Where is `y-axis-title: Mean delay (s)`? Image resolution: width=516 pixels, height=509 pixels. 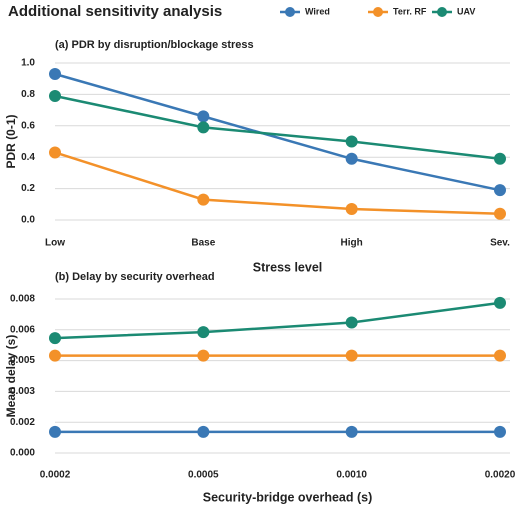 y-axis-title: Mean delay (s) is located at coordinates (11, 376).